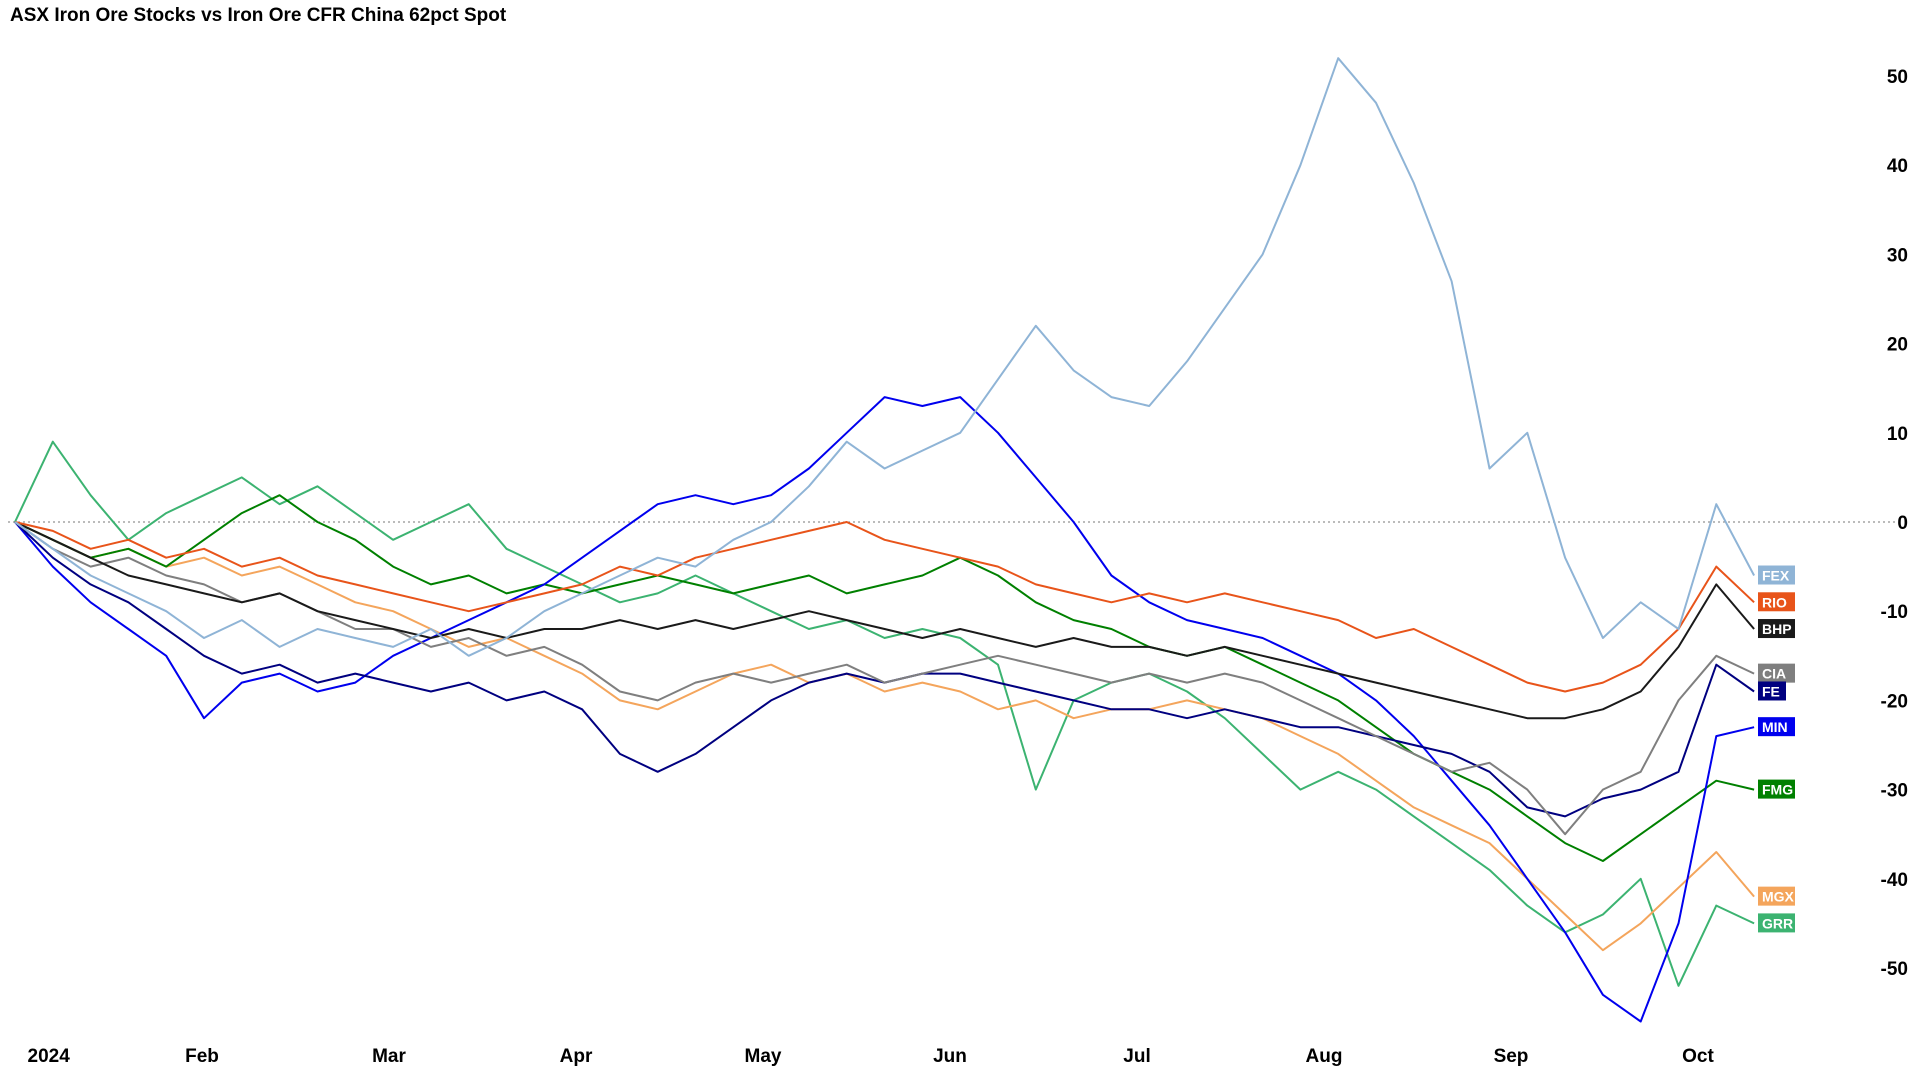  Describe the element at coordinates (1894, 612) in the screenshot. I see `y-axis-tick-label: -10` at that location.